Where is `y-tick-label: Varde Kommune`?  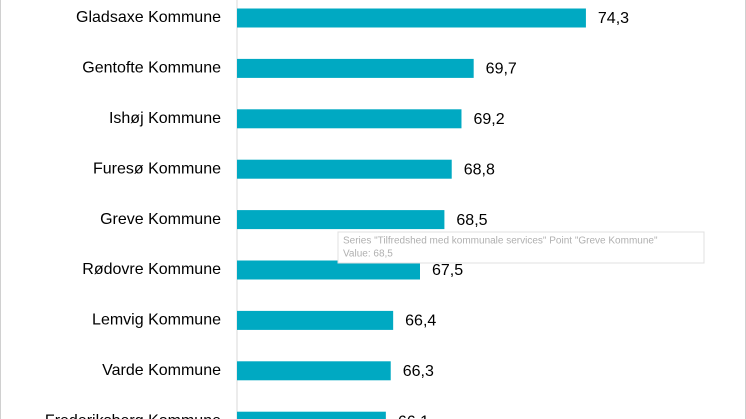
y-tick-label: Varde Kommune is located at coordinates (161, 370).